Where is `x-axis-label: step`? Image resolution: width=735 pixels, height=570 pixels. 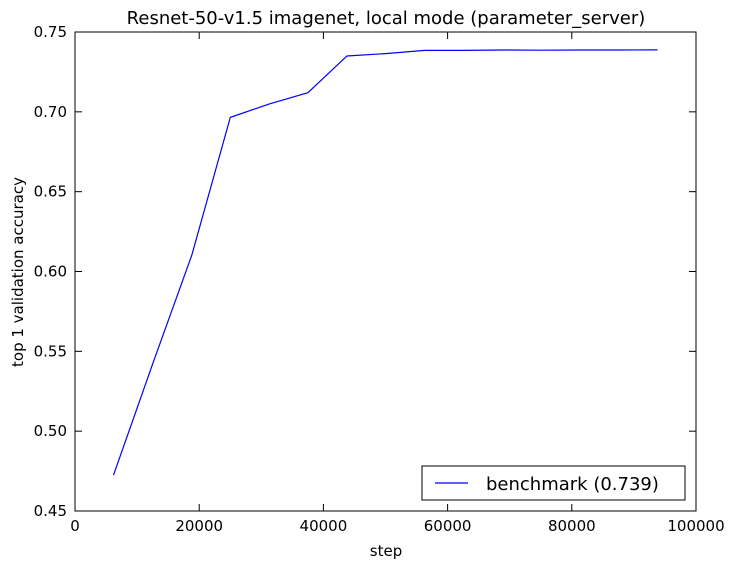 x-axis-label: step is located at coordinates (386, 551).